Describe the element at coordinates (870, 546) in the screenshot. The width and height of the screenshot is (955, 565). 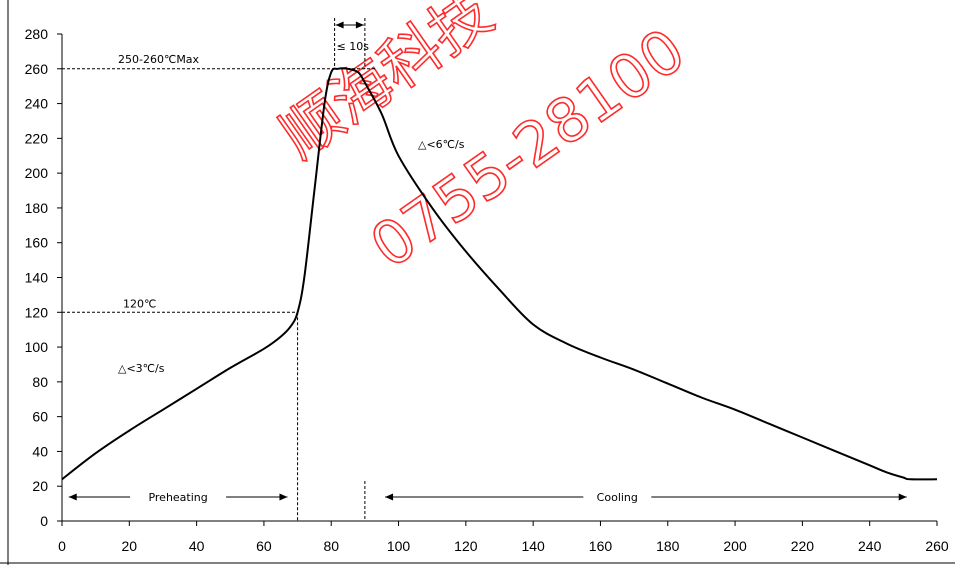
I see `x-tick-label: 240` at that location.